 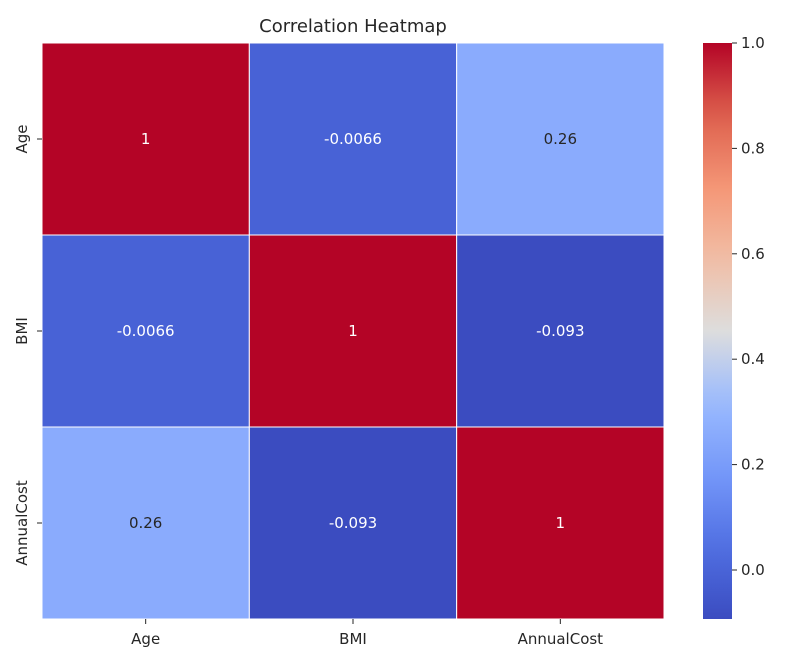 I want to click on chart-title: Correlation Heatmap, so click(x=353, y=26).